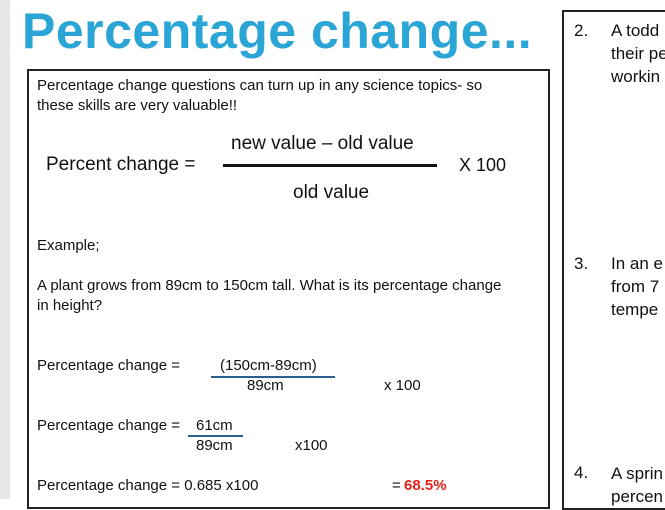 The image size is (665, 510). What do you see at coordinates (214, 445) in the screenshot?
I see `step2-denominator: 89cm` at bounding box center [214, 445].